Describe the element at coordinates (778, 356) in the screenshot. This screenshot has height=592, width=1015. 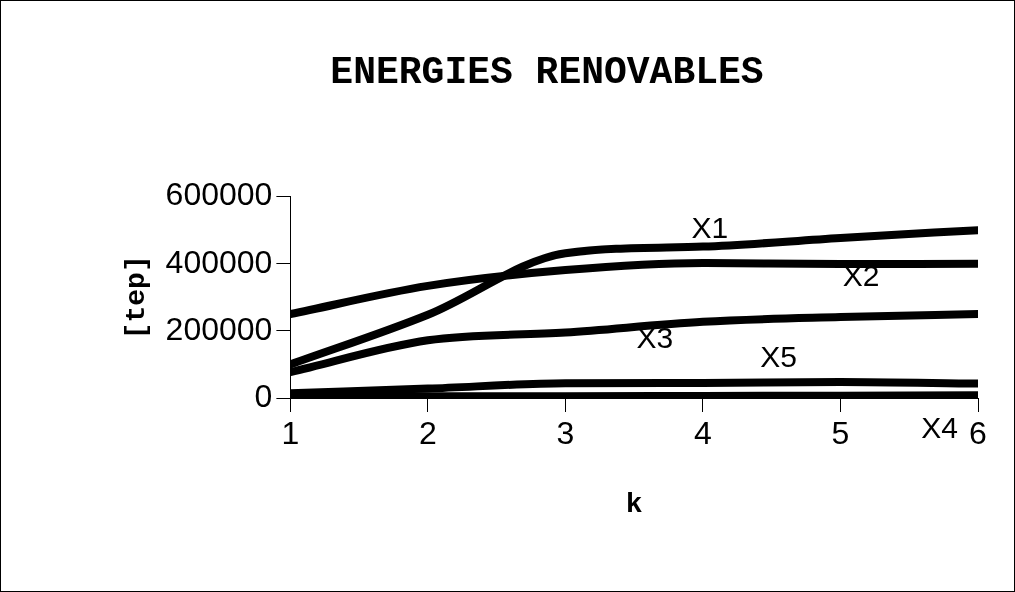
I see `series-label: X5` at that location.